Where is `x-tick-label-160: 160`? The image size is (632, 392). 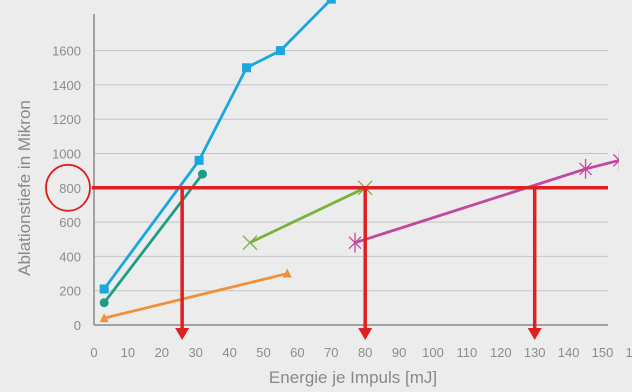 x-tick-label-160: 160 is located at coordinates (629, 352).